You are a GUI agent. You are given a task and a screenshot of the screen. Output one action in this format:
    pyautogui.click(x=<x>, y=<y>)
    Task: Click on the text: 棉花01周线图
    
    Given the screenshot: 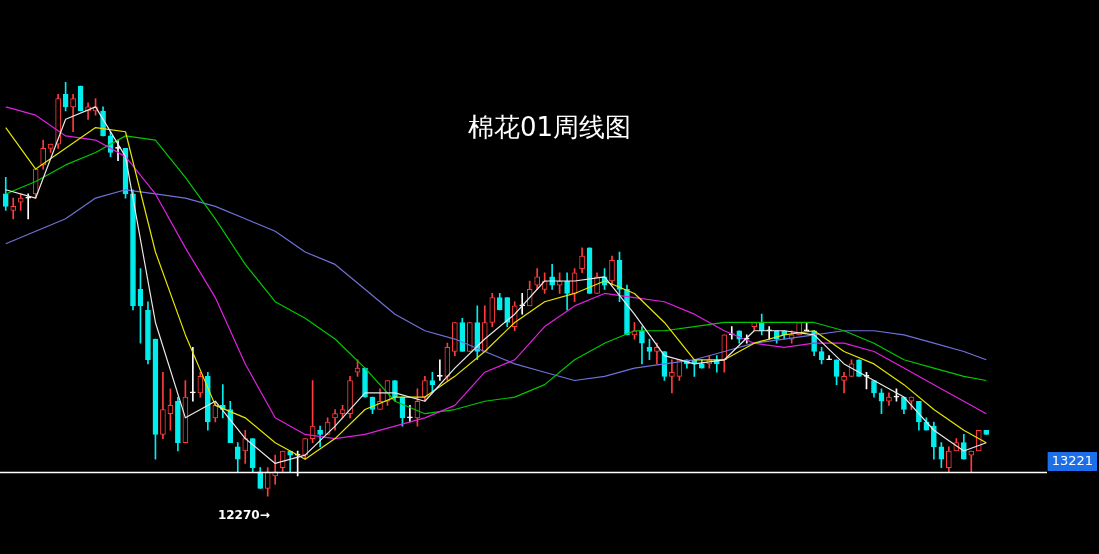 What is the action you would take?
    pyautogui.click(x=549, y=127)
    